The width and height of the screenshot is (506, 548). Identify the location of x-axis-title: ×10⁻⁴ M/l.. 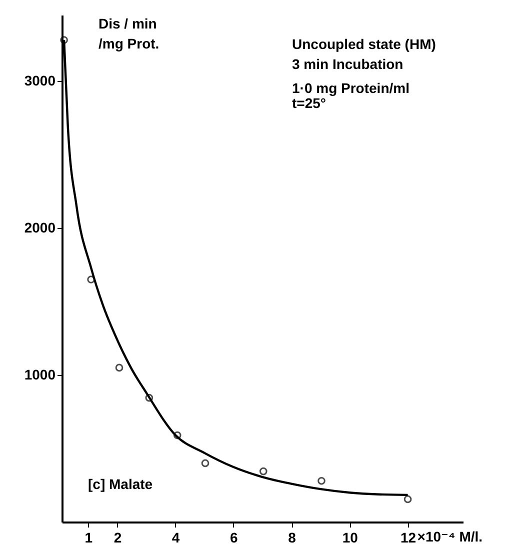
(450, 536).